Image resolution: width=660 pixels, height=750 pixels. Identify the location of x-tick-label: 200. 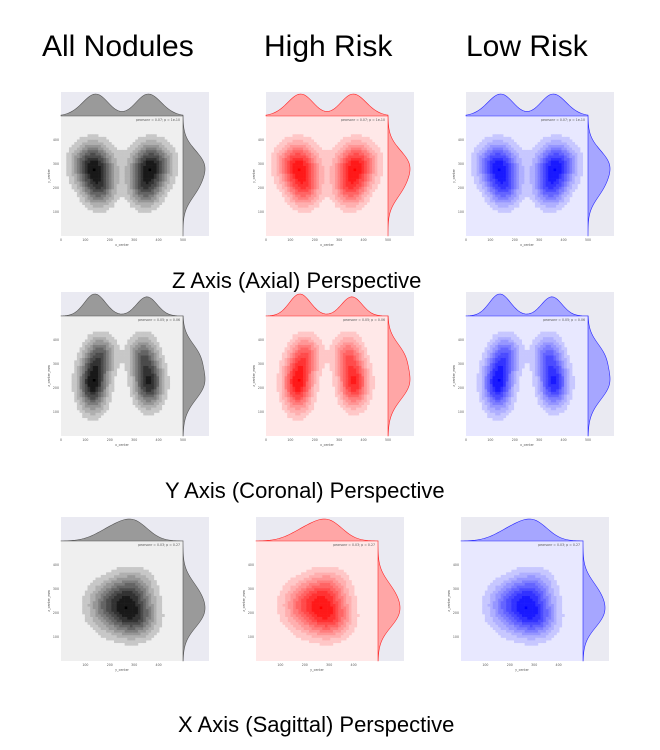
(315, 440).